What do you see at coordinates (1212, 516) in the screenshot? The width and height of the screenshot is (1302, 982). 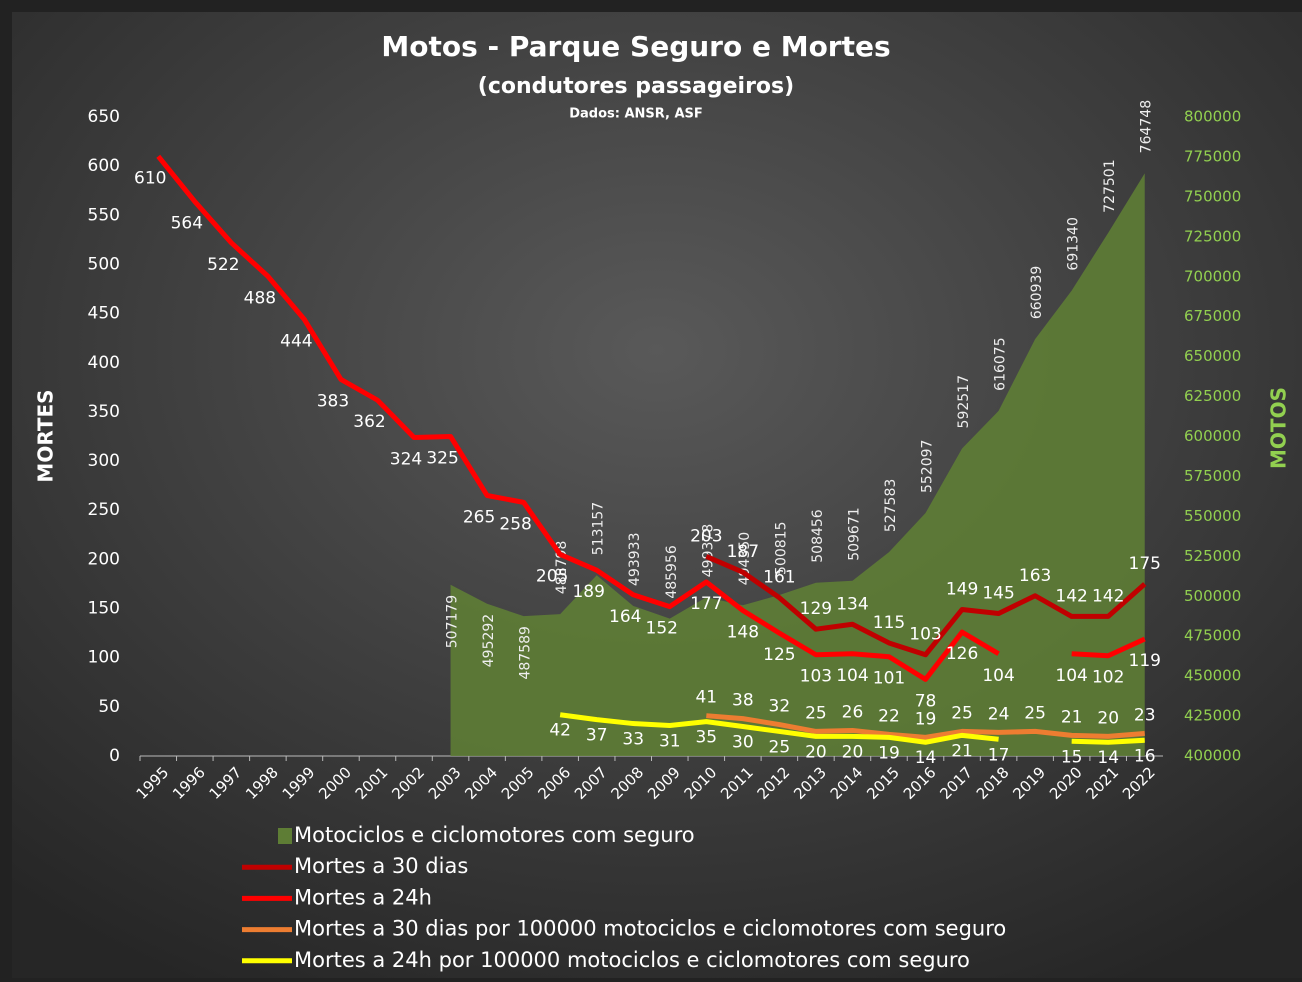 I see `y2-tick-label: 550000` at bounding box center [1212, 516].